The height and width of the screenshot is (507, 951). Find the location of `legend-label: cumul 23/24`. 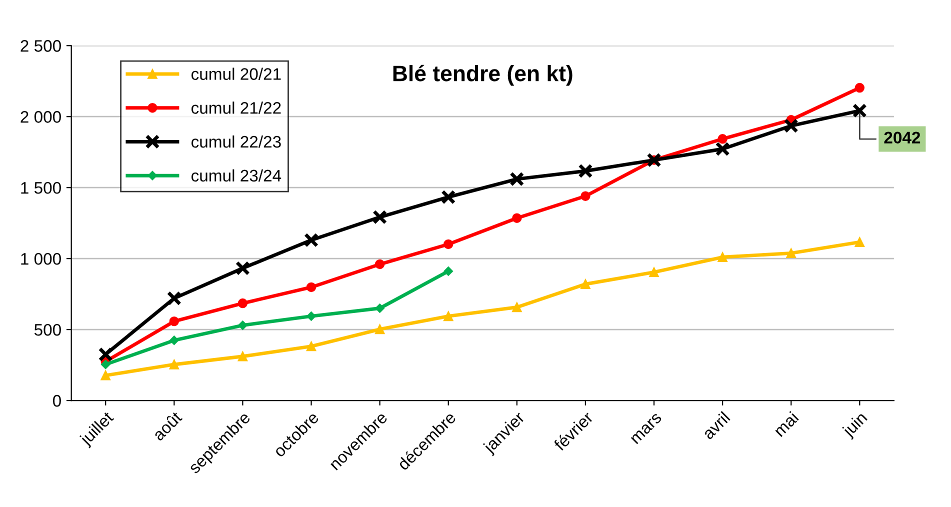

legend-label: cumul 23/24 is located at coordinates (236, 175).